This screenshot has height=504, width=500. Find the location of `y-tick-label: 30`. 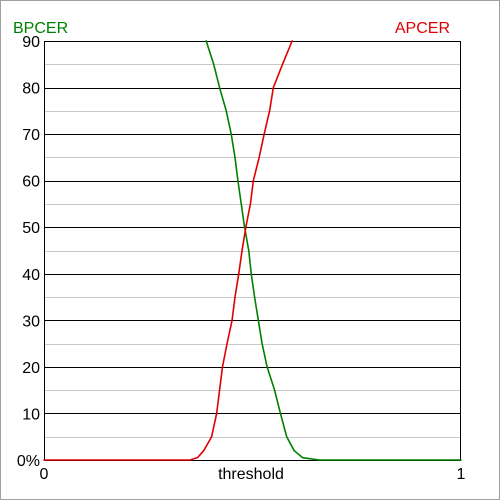

y-tick-label: 30 is located at coordinates (31, 321).